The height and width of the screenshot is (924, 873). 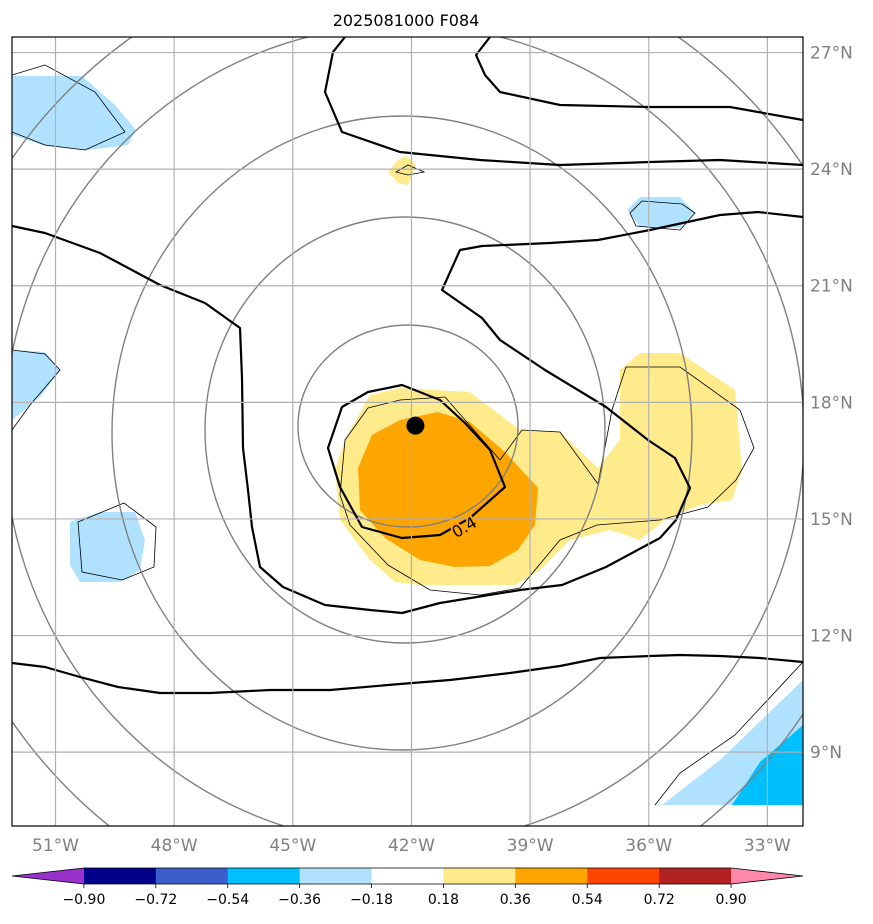 I want to click on lat-tick-label: 21°N, so click(x=831, y=287).